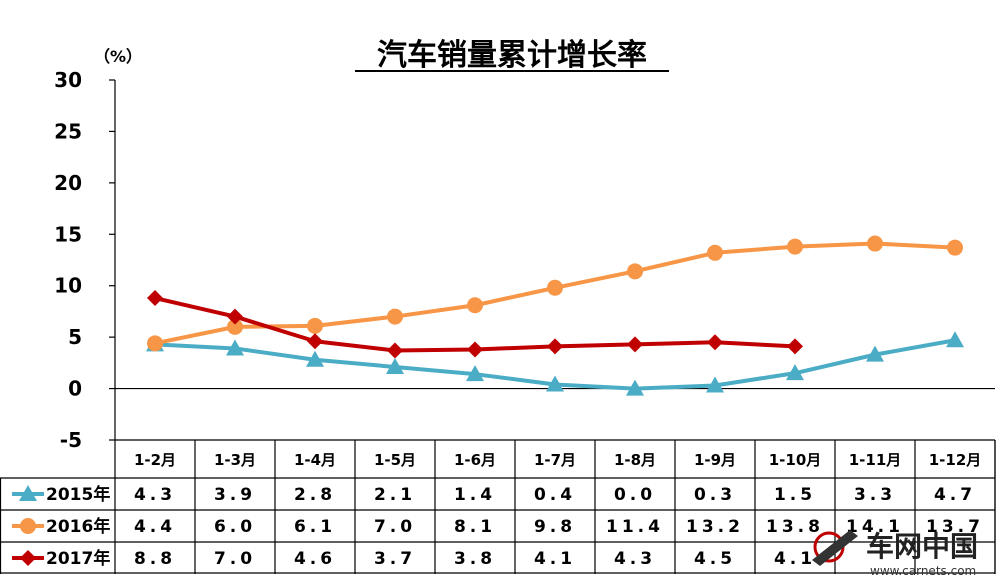 The image size is (1000, 582). Describe the element at coordinates (71, 440) in the screenshot. I see `y-tick-label: -5` at that location.